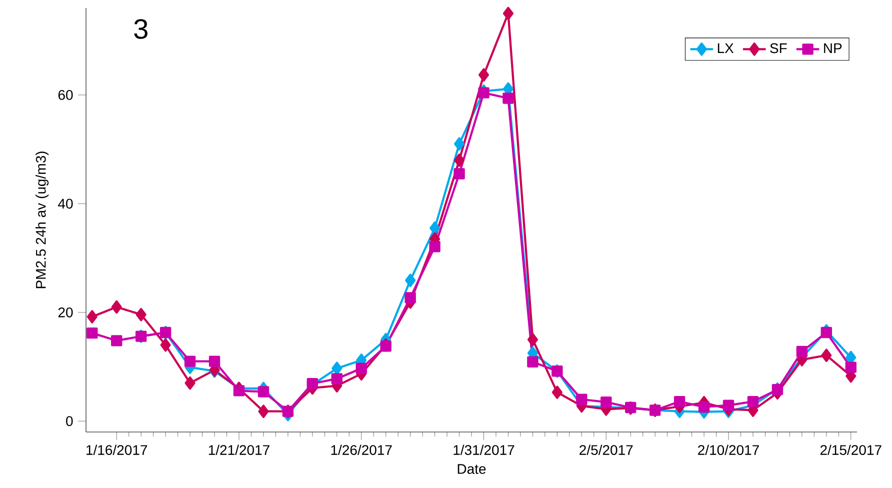 This screenshot has height=488, width=892. I want to click on x-tick-label: 1/16/2017, so click(117, 449).